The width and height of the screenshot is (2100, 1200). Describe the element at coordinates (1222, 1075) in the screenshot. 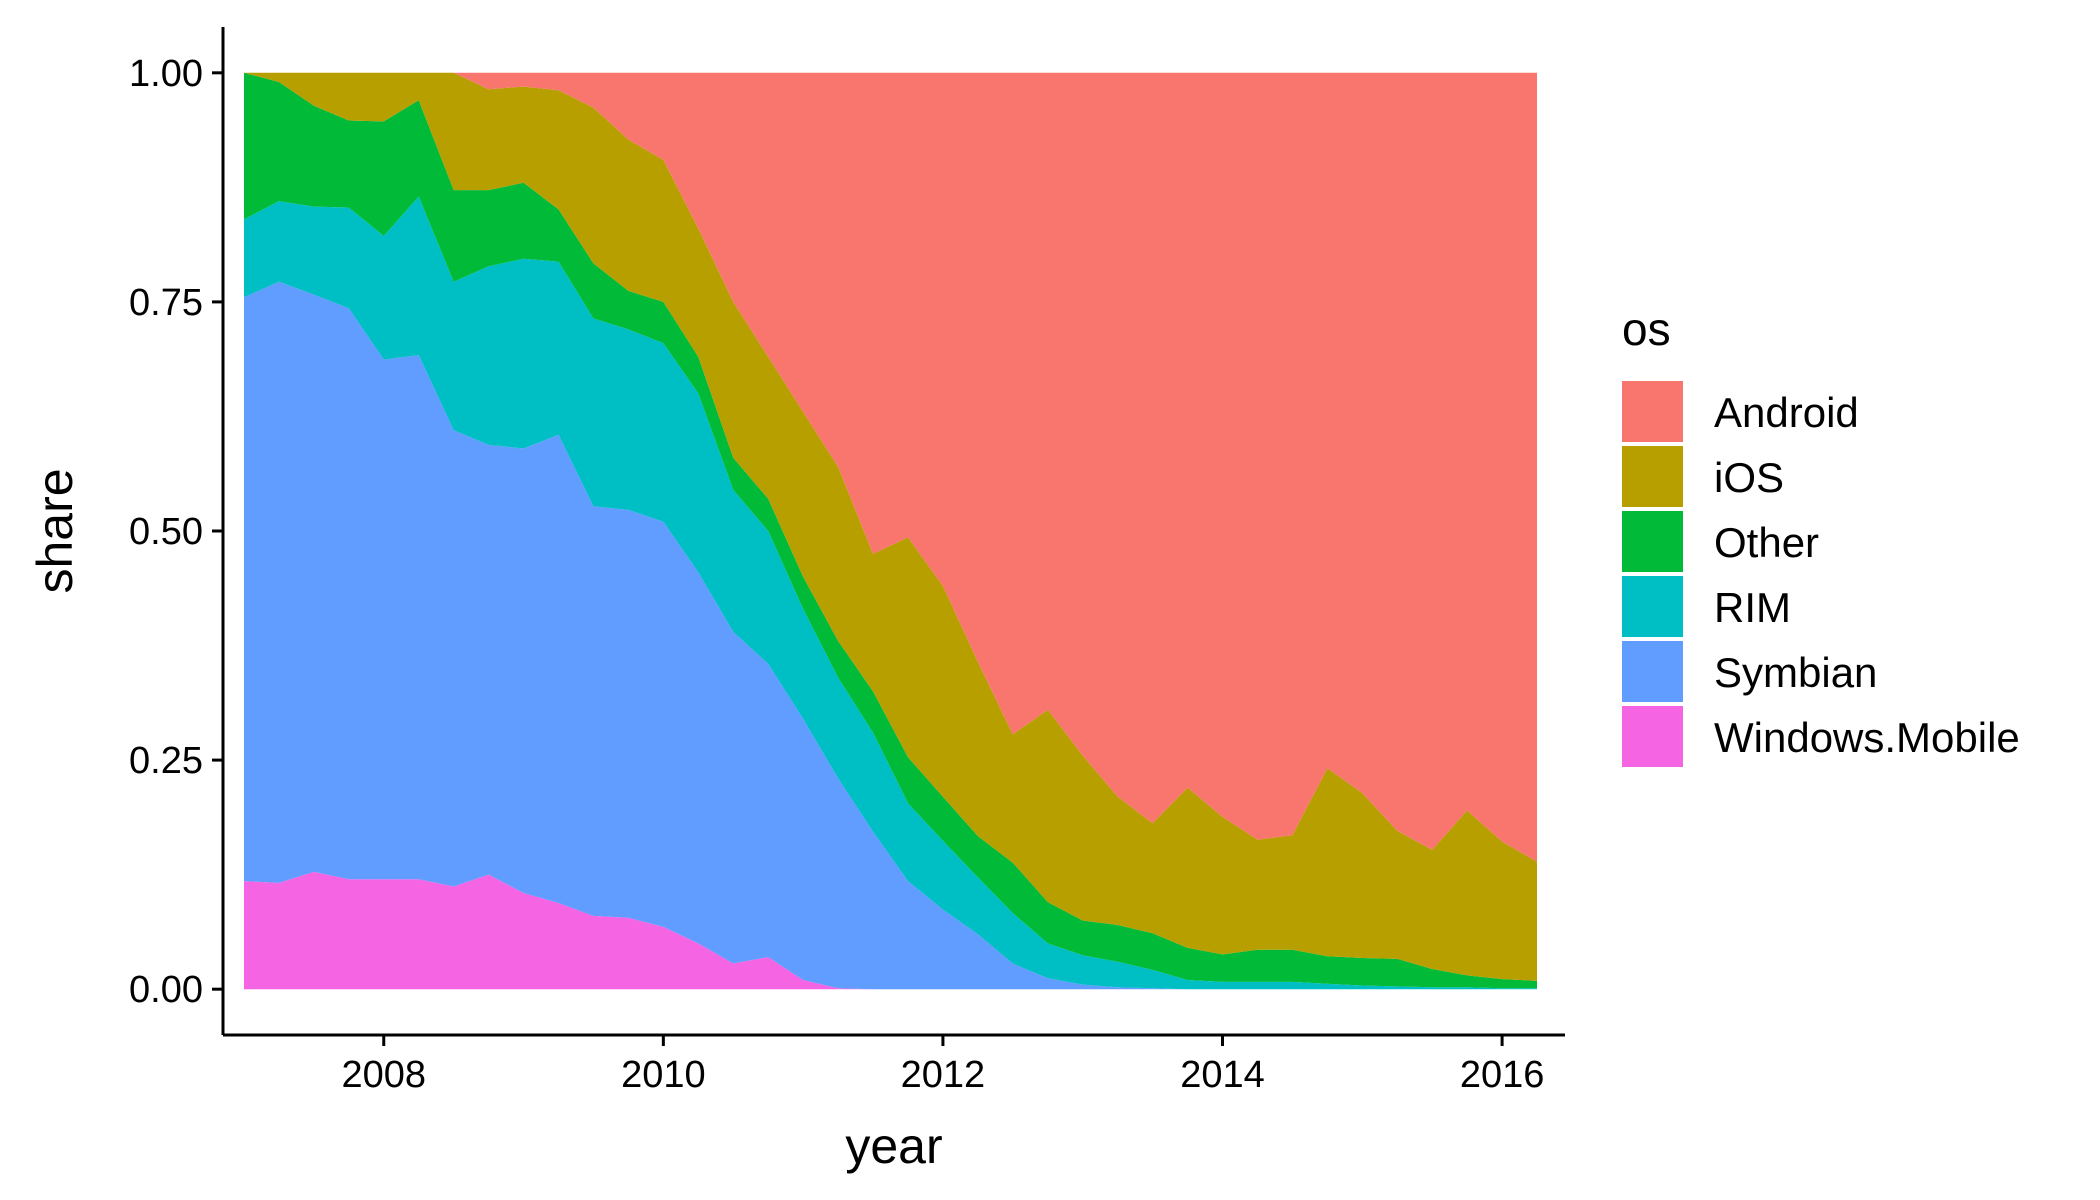

I see `x-tick-label: 2014` at that location.